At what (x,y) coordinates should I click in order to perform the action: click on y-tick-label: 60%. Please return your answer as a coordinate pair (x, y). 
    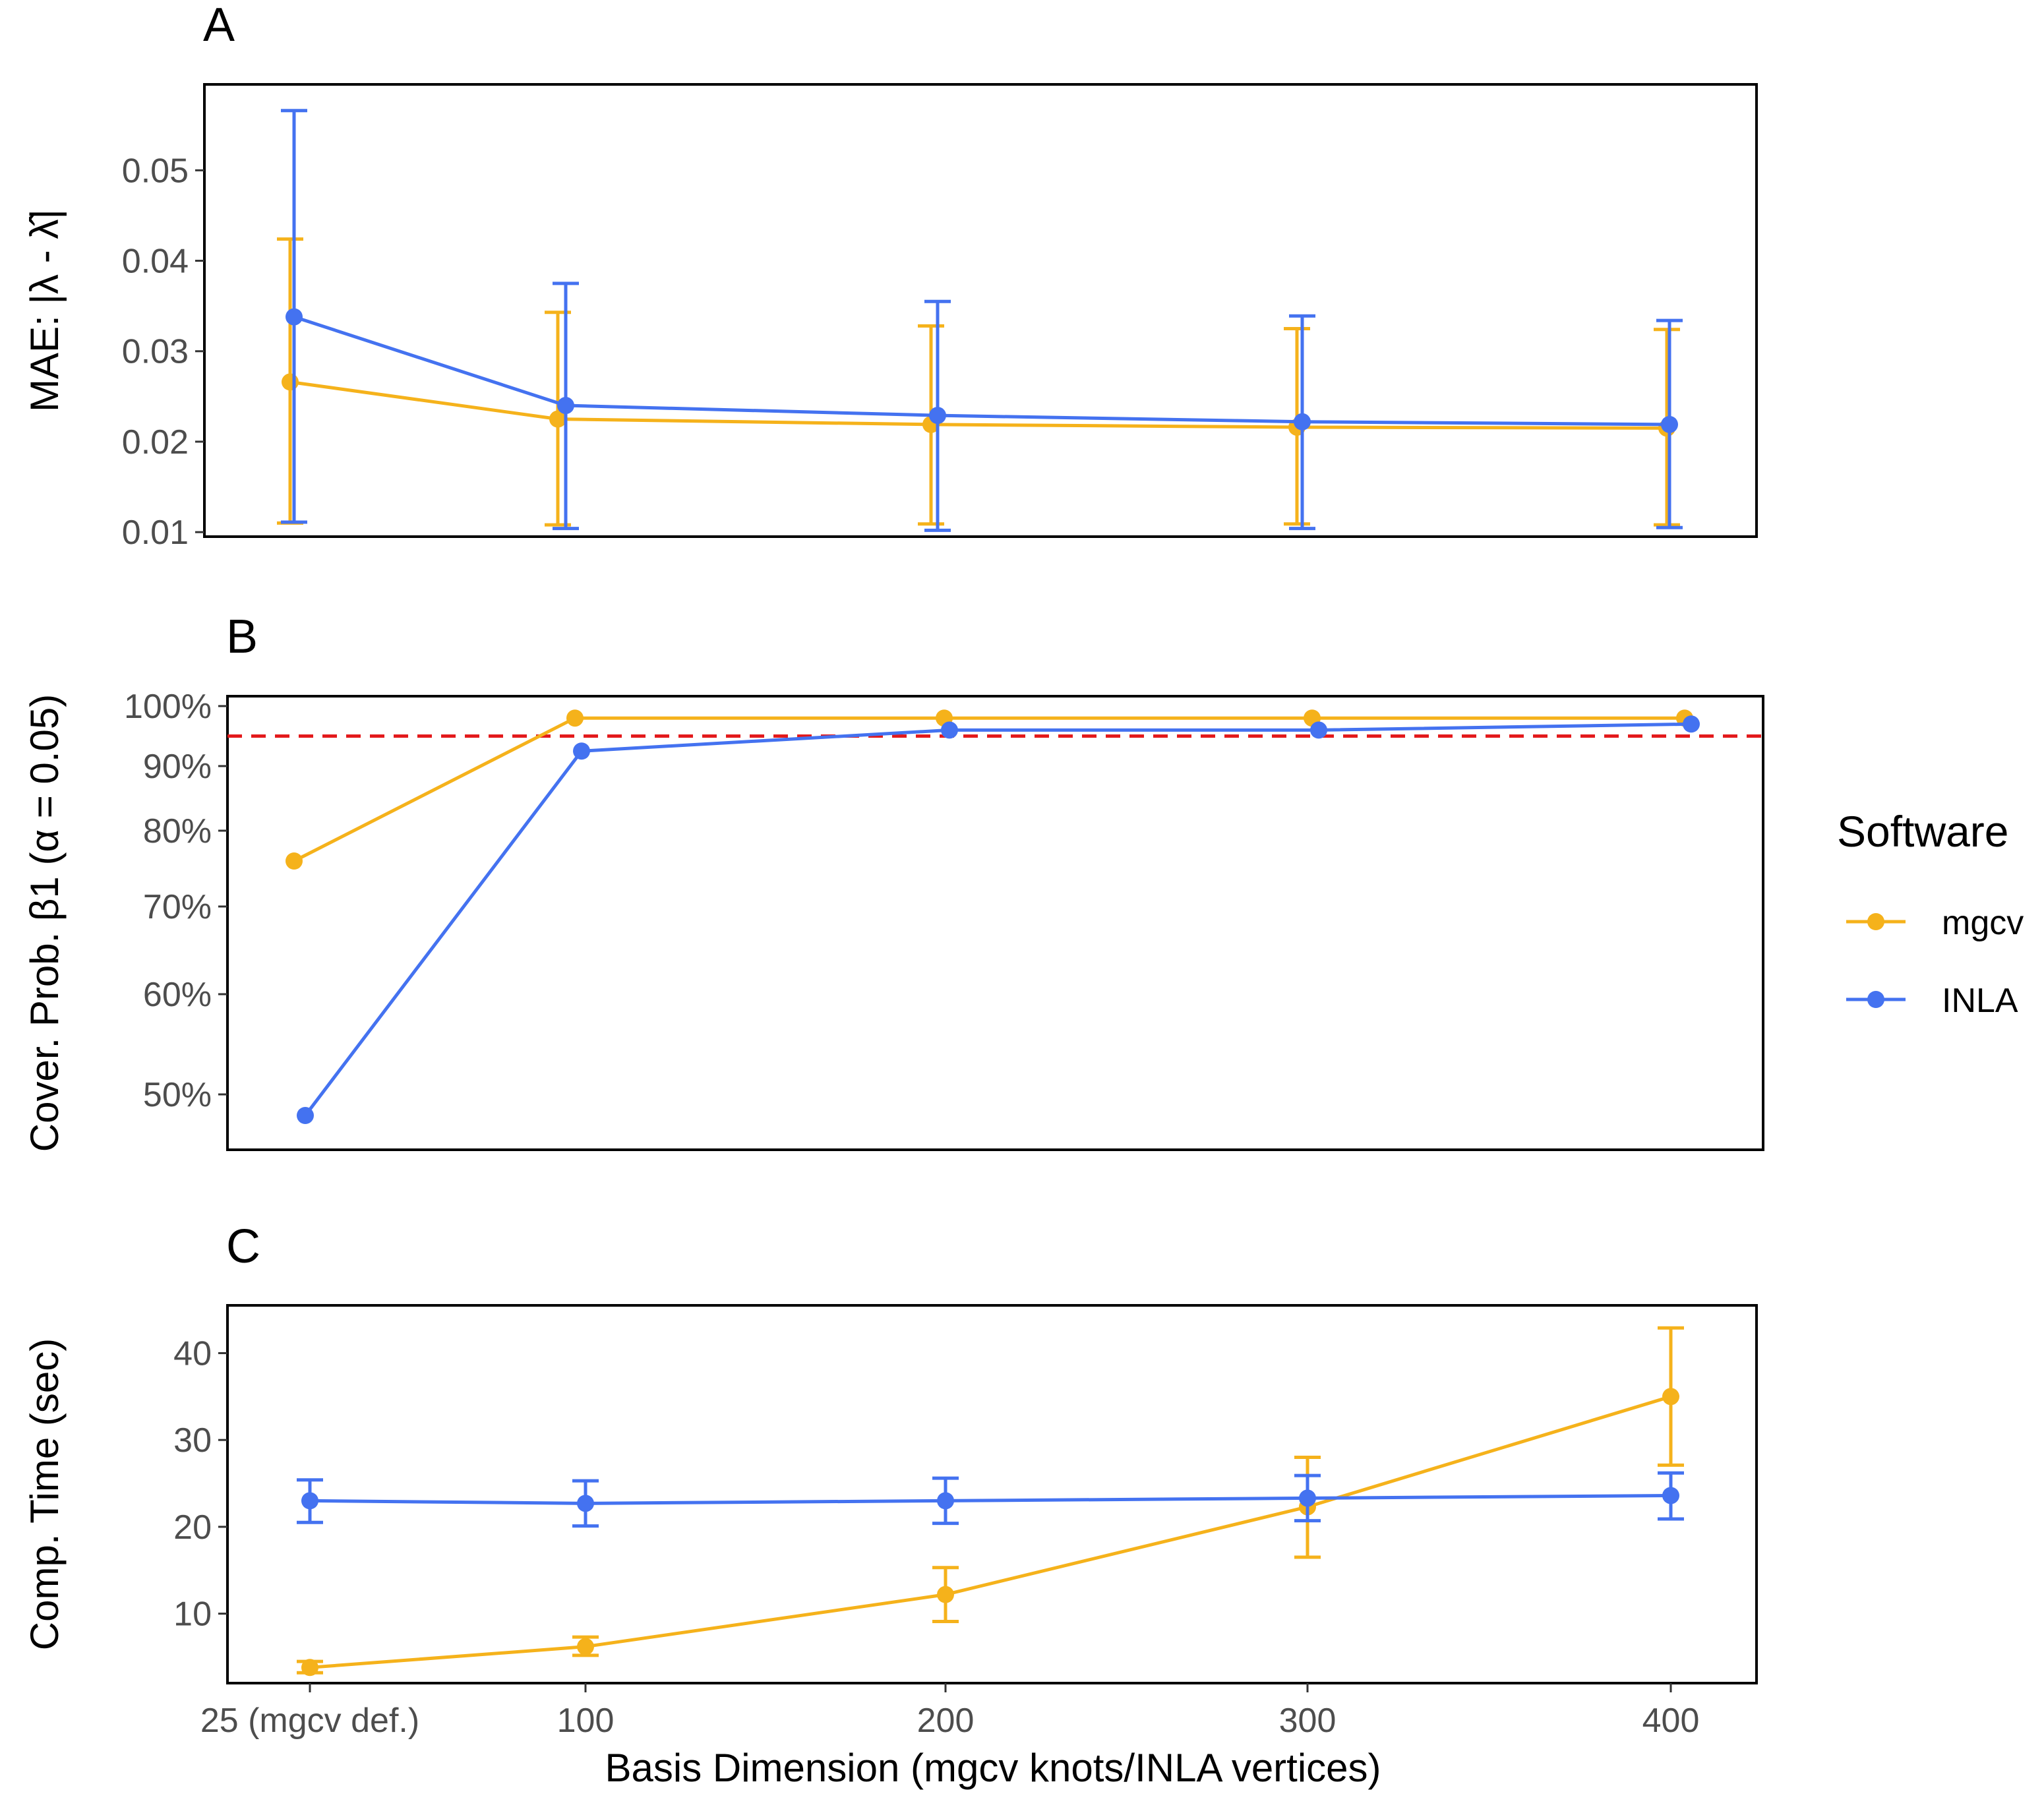
    Looking at the image, I should click on (177, 995).